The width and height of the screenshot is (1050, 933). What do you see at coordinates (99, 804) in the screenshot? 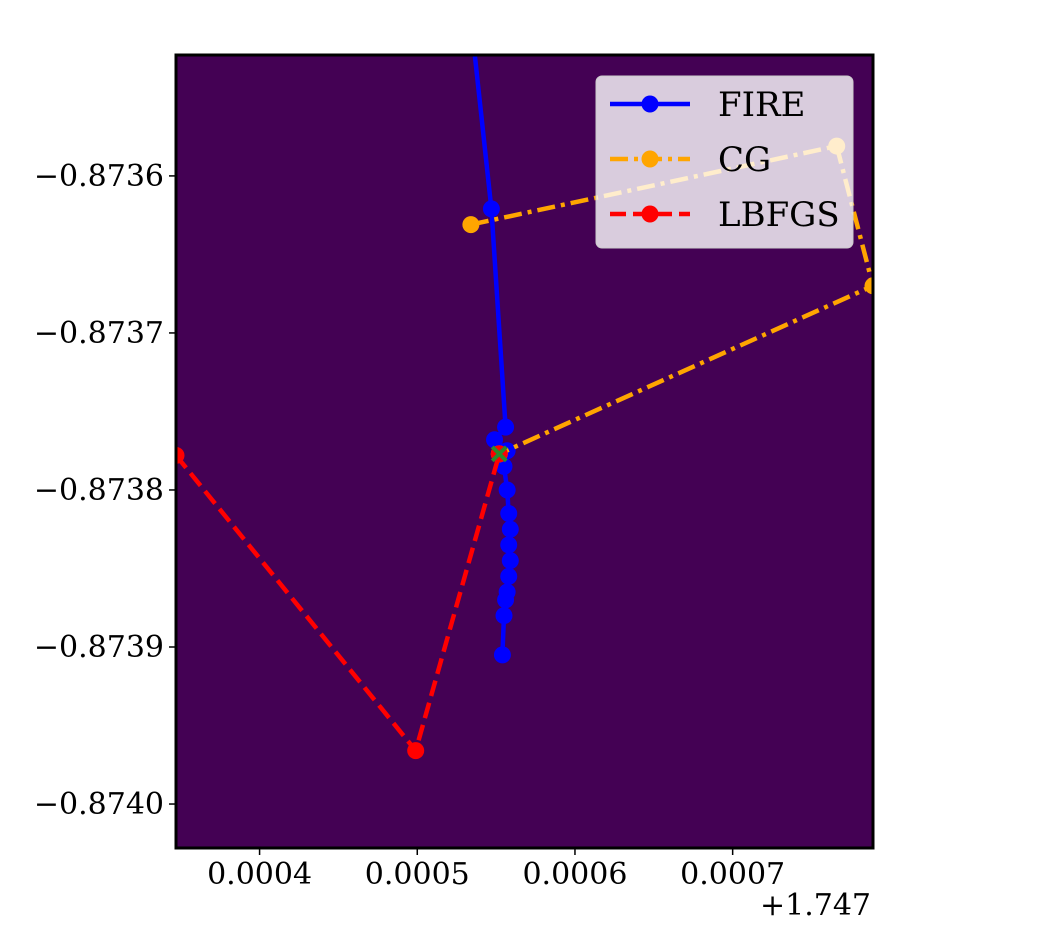
I see `y-tick-label: −0.8740` at bounding box center [99, 804].